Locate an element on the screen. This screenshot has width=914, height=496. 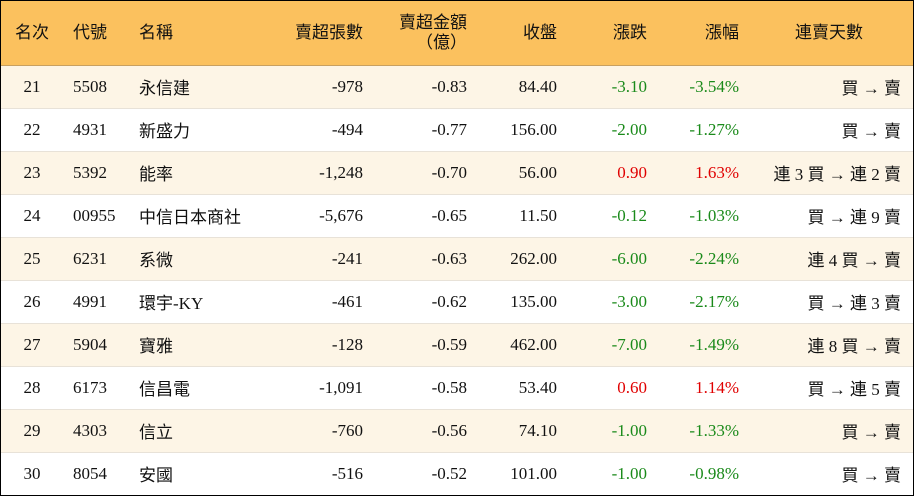
change-pct-cell: -1.03% is located at coordinates (699, 215).